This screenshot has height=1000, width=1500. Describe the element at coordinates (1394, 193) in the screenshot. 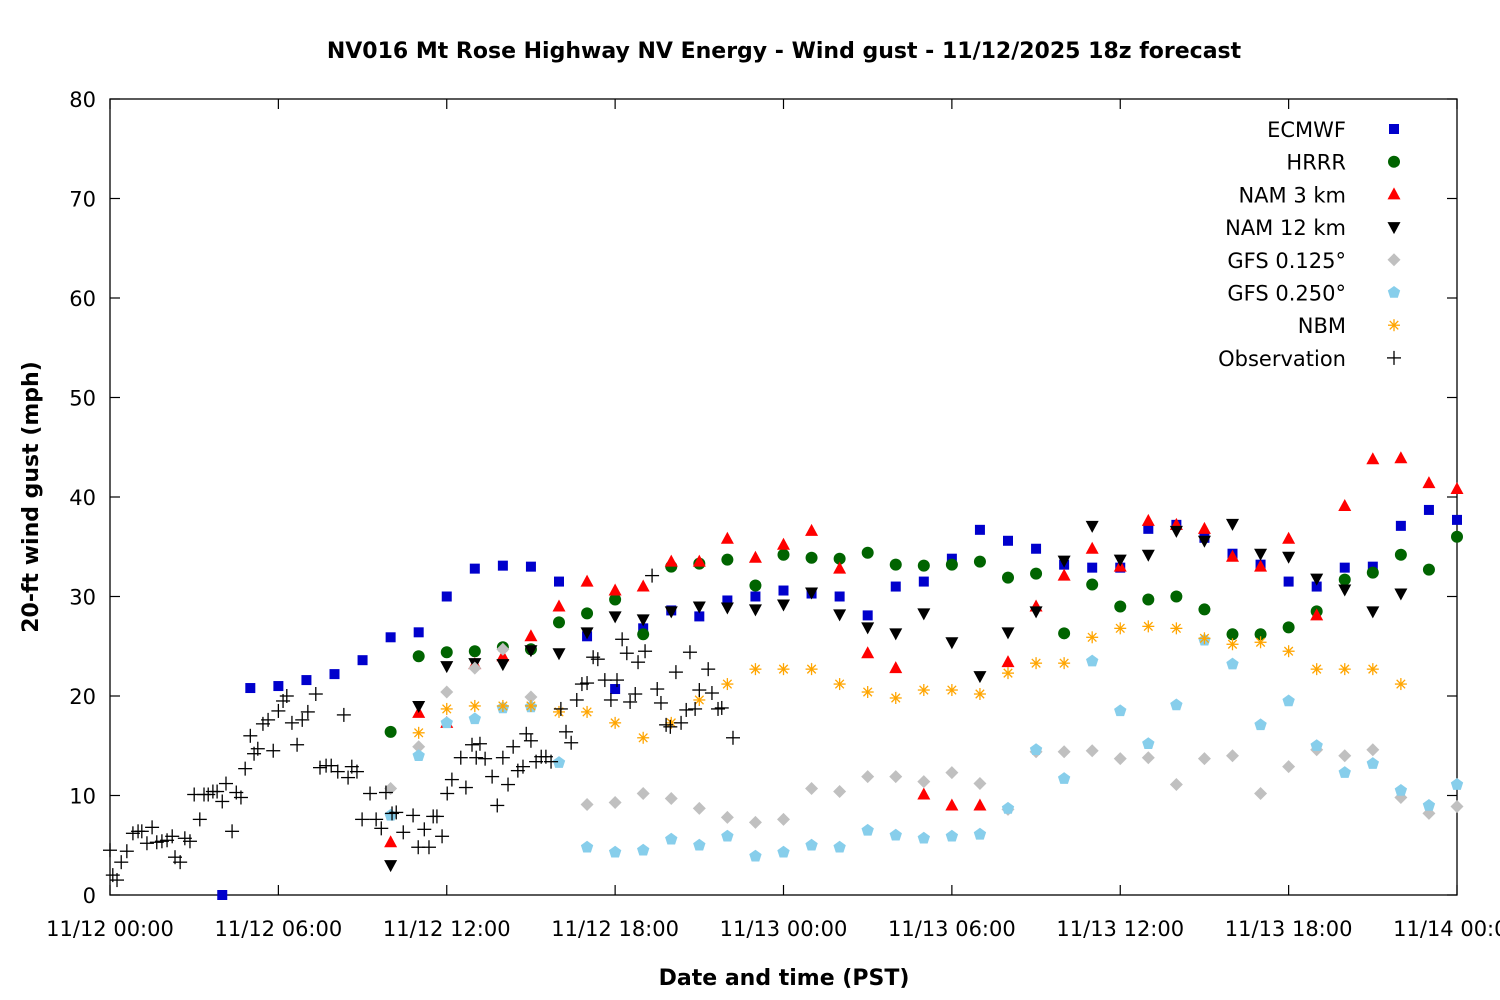

I see `legend-marker-shape` at that location.